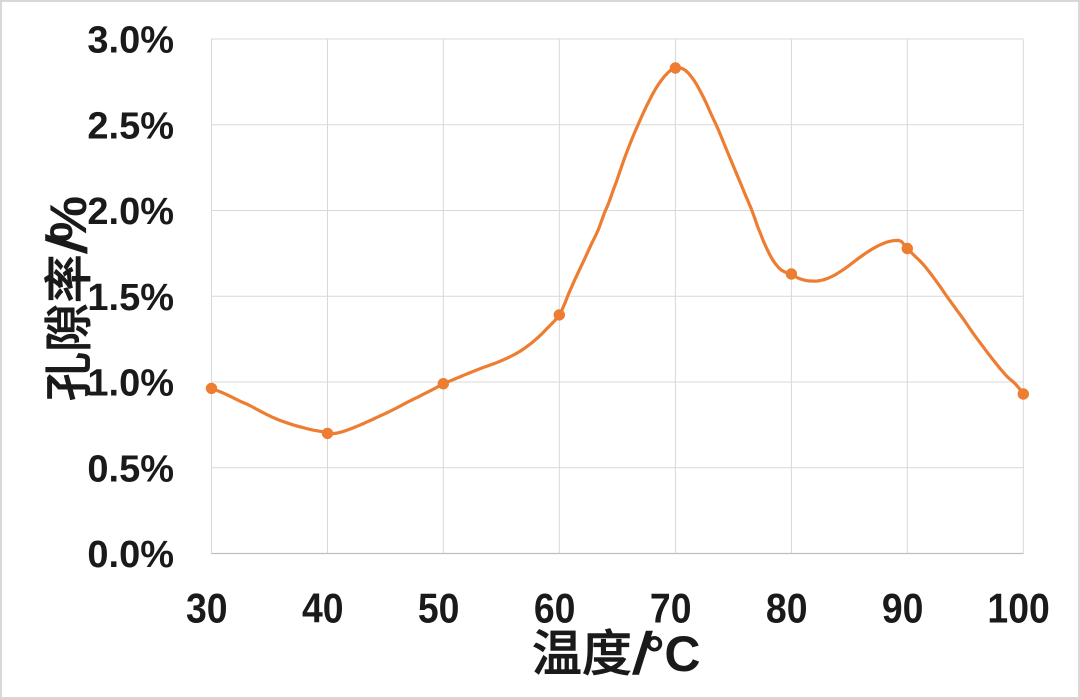  I want to click on svg-text: 0.5%, so click(130, 469).